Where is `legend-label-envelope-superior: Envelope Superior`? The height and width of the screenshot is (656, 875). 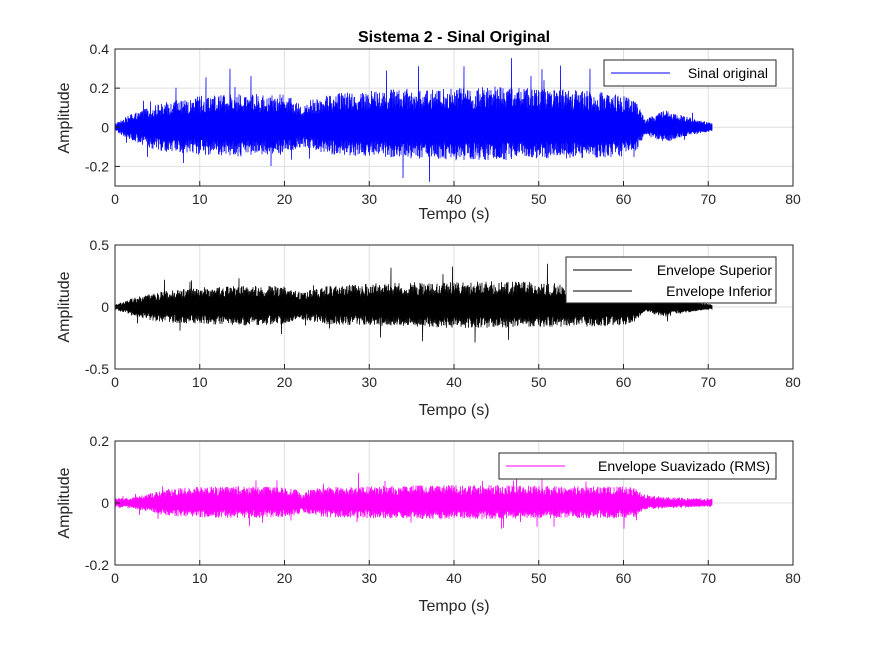
legend-label-envelope-superior: Envelope Superior is located at coordinates (715, 270).